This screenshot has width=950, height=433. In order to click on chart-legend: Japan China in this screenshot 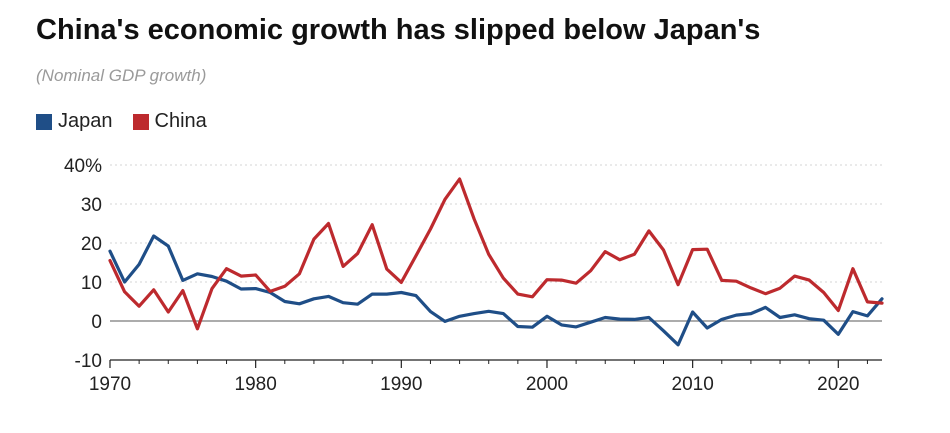, I will do `click(131, 121)`.